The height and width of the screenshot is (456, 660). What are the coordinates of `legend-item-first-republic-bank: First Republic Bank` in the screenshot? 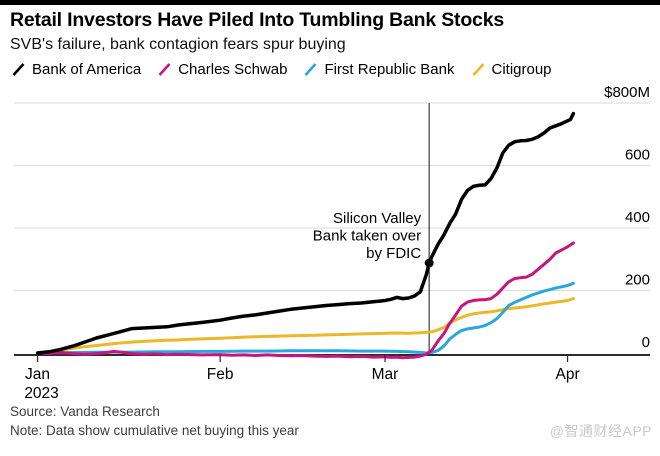 It's located at (379, 69).